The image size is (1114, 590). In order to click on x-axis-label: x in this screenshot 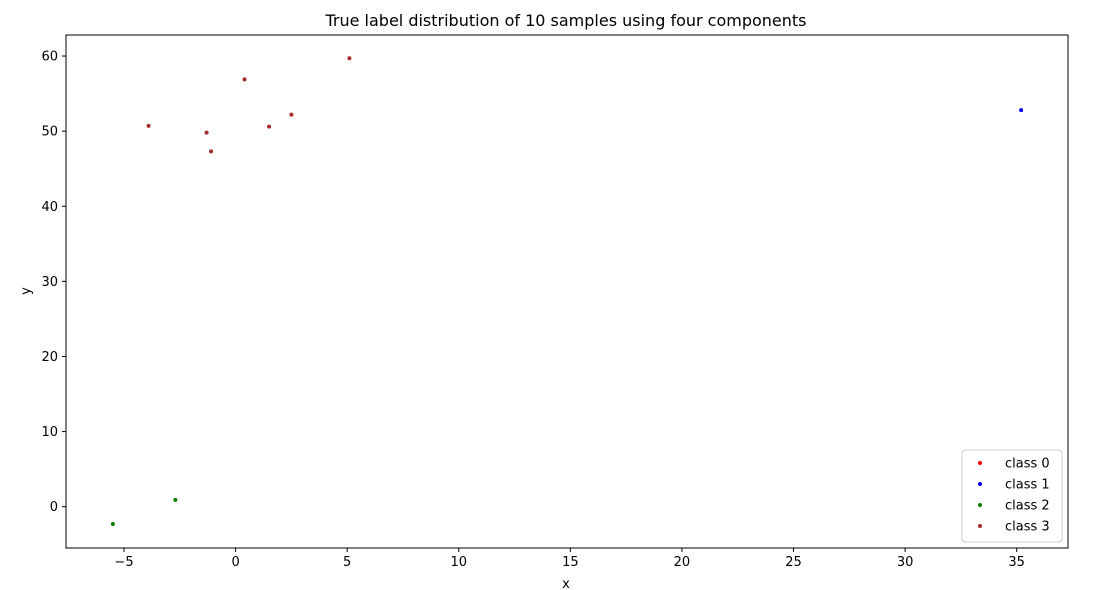, I will do `click(566, 583)`.